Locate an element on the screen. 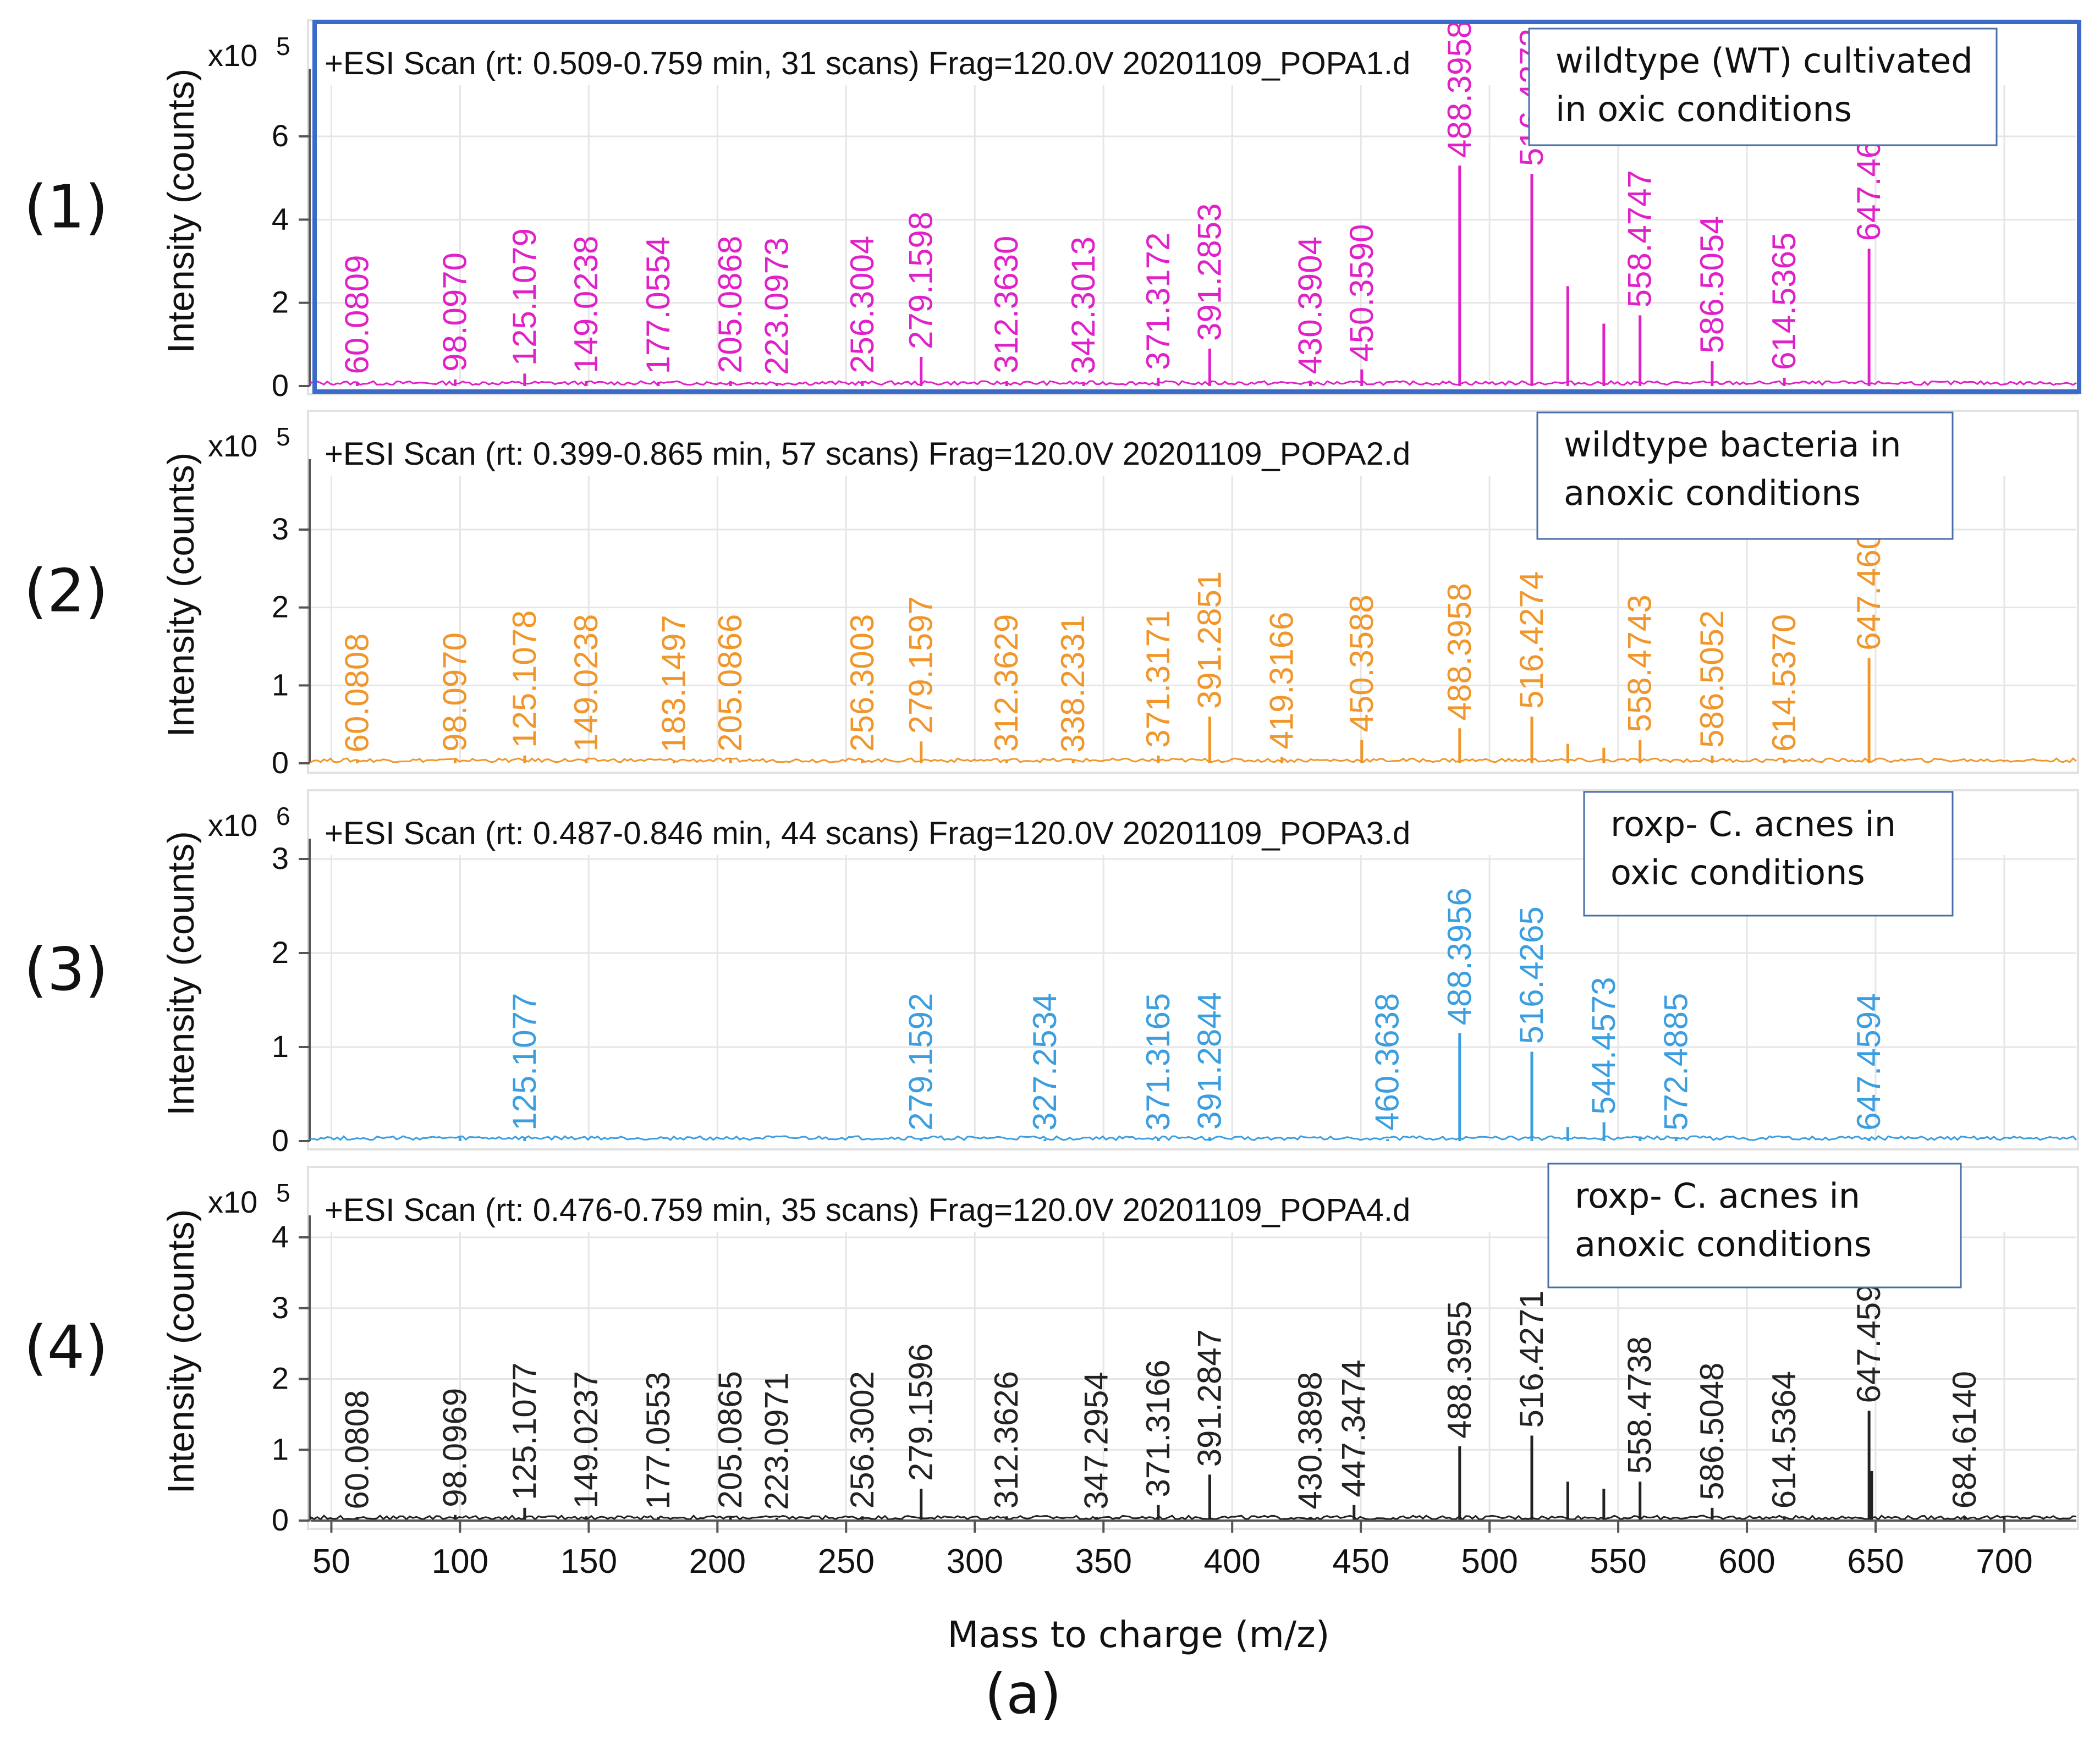  peak-label: 647.4594 is located at coordinates (1868, 1062).